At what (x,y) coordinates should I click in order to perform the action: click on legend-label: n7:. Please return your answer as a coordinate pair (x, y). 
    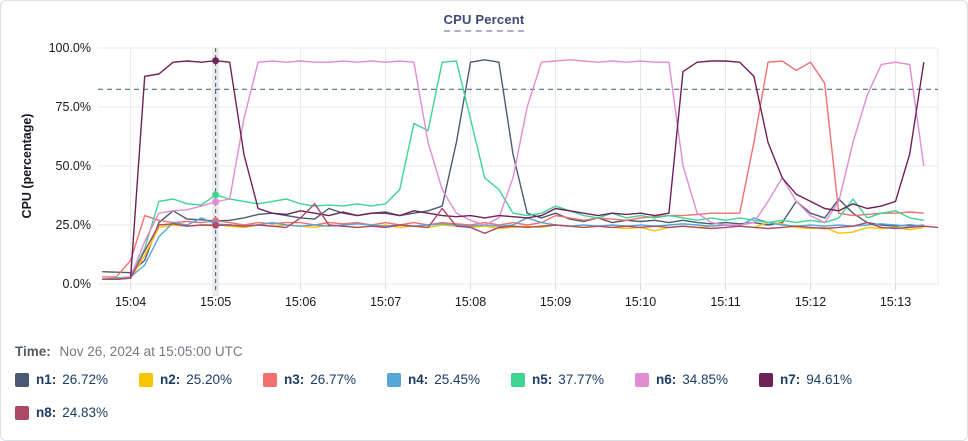
    Looking at the image, I should click on (790, 379).